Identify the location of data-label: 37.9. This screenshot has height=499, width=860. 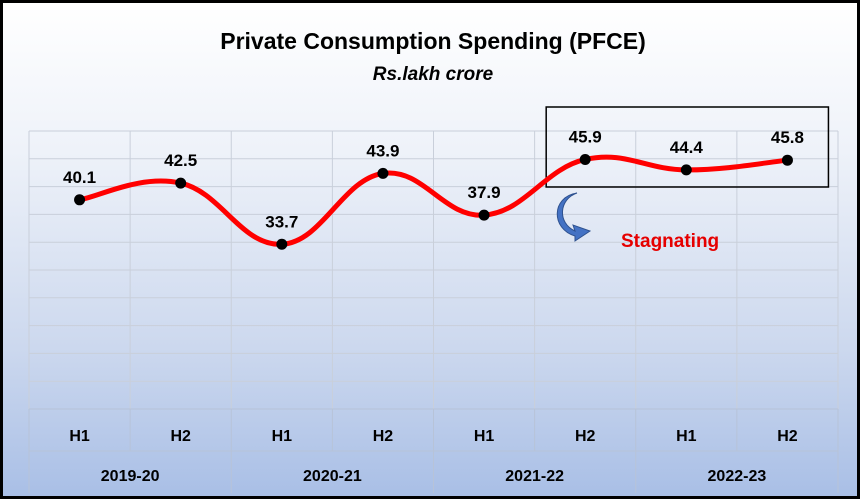
(484, 192).